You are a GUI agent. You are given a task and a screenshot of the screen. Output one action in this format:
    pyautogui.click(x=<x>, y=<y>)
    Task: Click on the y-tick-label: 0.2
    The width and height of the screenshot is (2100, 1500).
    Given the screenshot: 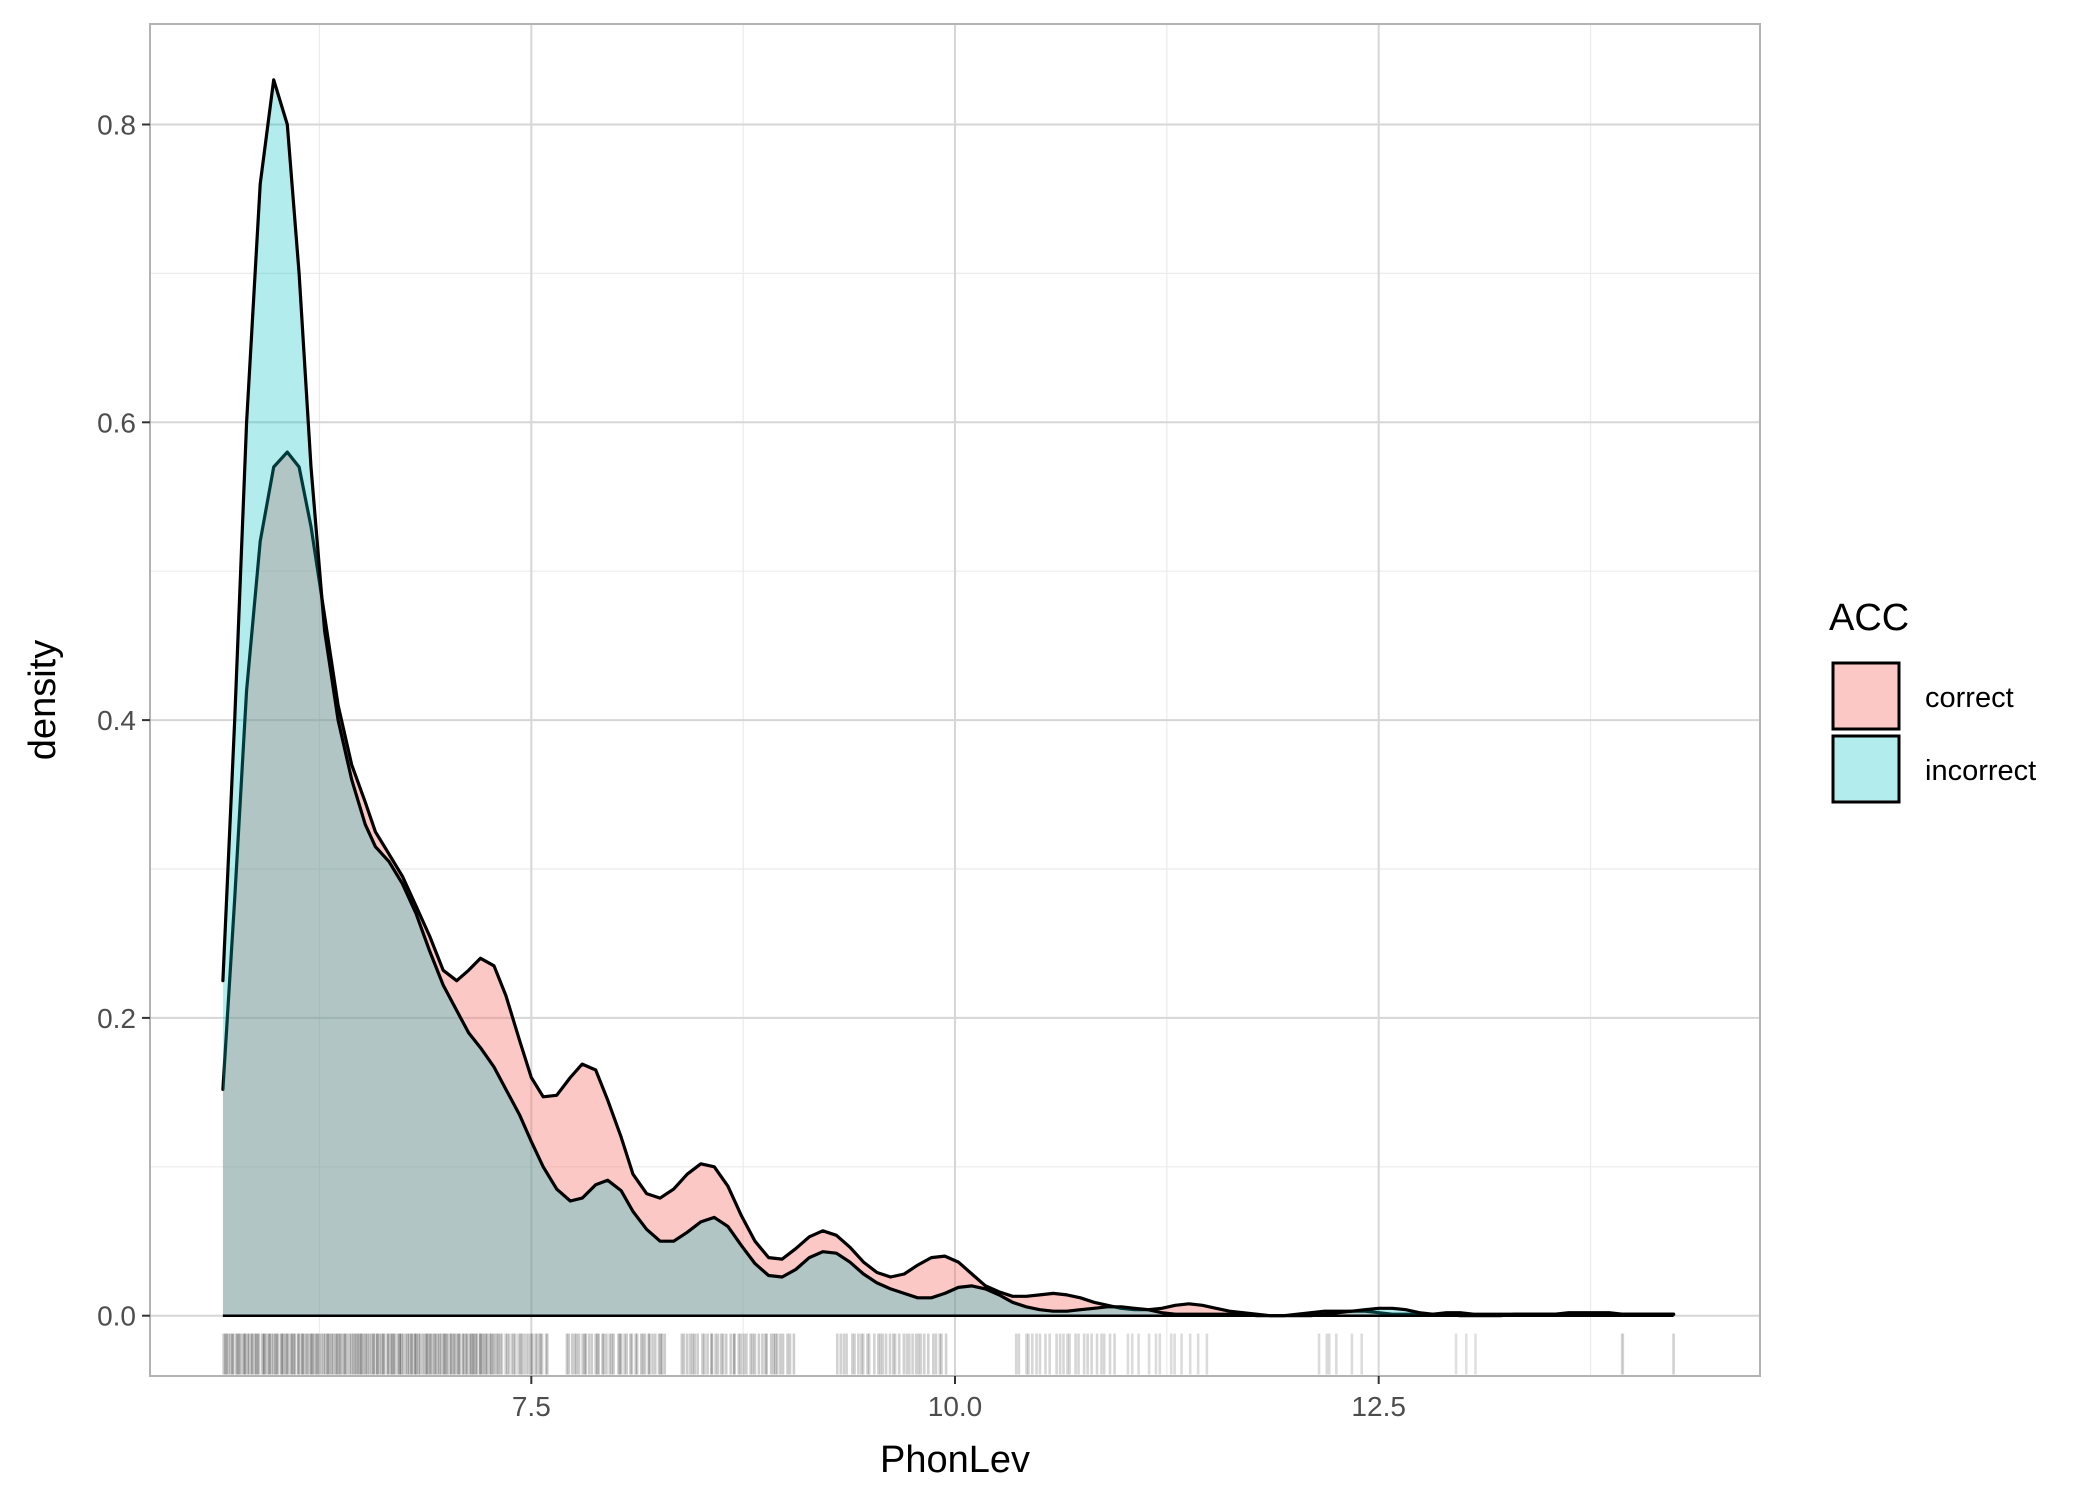 What is the action you would take?
    pyautogui.click(x=116, y=1018)
    